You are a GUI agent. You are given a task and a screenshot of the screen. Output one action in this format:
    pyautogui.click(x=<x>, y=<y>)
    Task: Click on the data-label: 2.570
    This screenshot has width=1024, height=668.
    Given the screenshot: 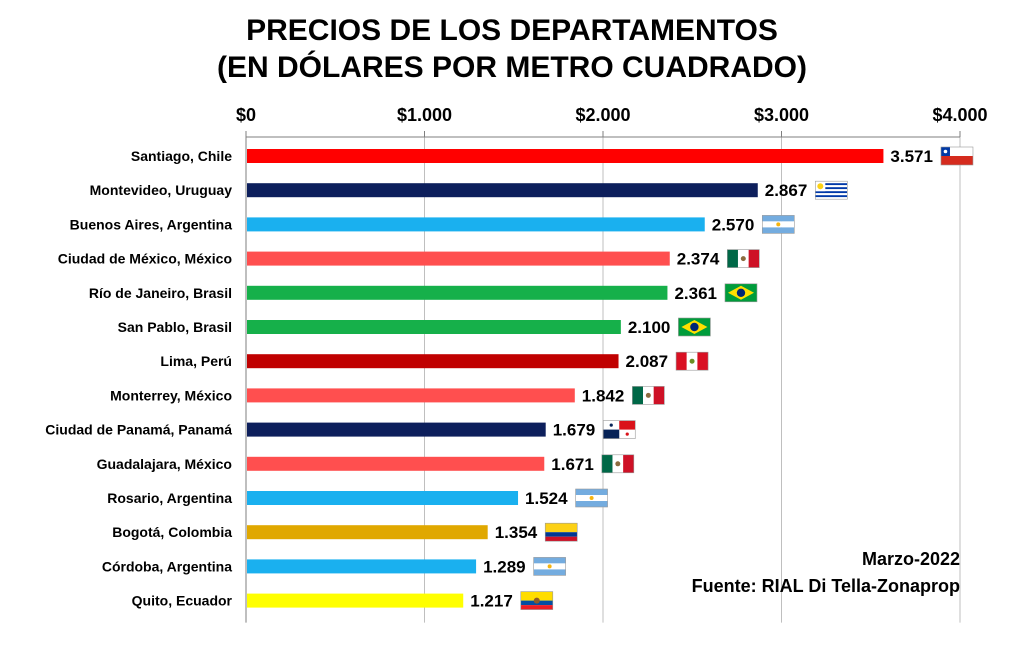 What is the action you would take?
    pyautogui.click(x=733, y=224)
    